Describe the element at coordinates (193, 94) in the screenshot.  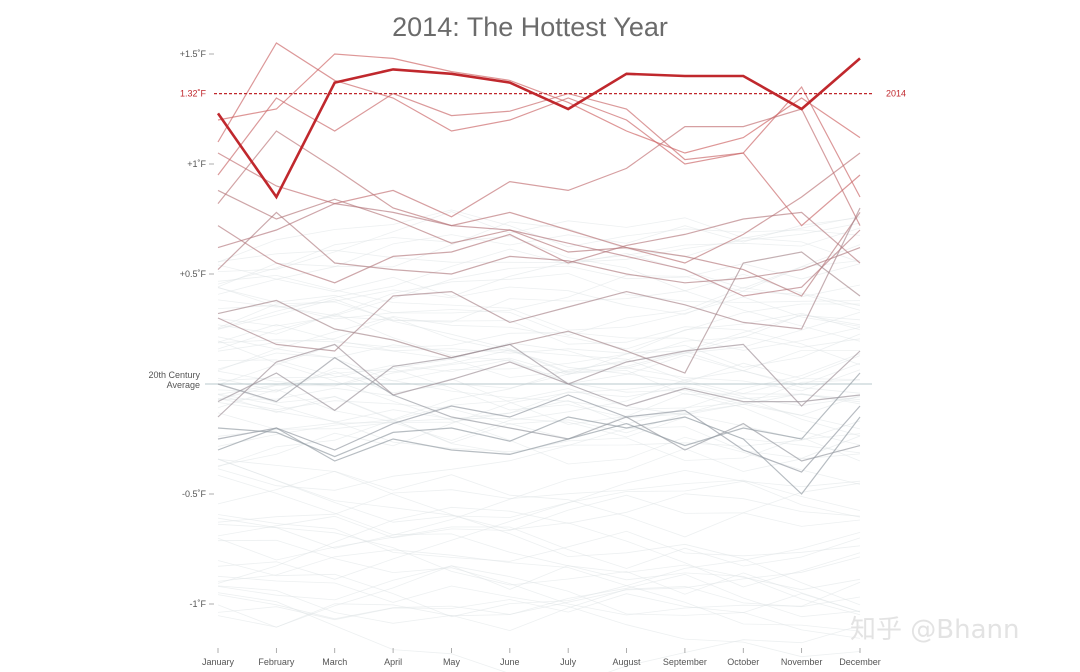
I see `reference-line-label: 1.32˚F` at that location.